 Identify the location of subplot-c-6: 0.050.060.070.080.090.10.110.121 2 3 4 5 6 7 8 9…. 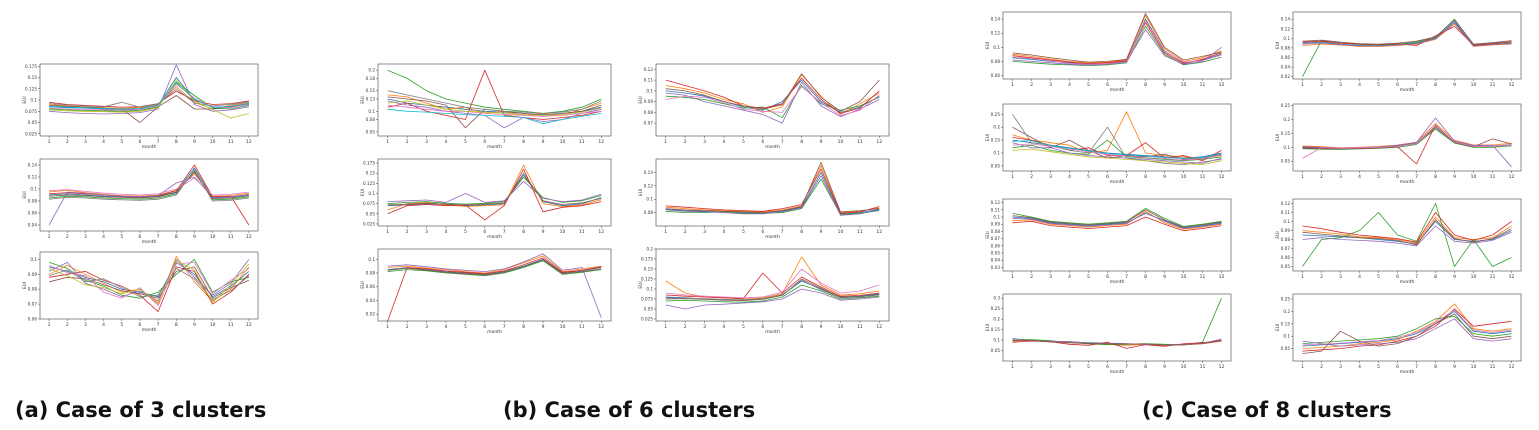
(1398, 241).